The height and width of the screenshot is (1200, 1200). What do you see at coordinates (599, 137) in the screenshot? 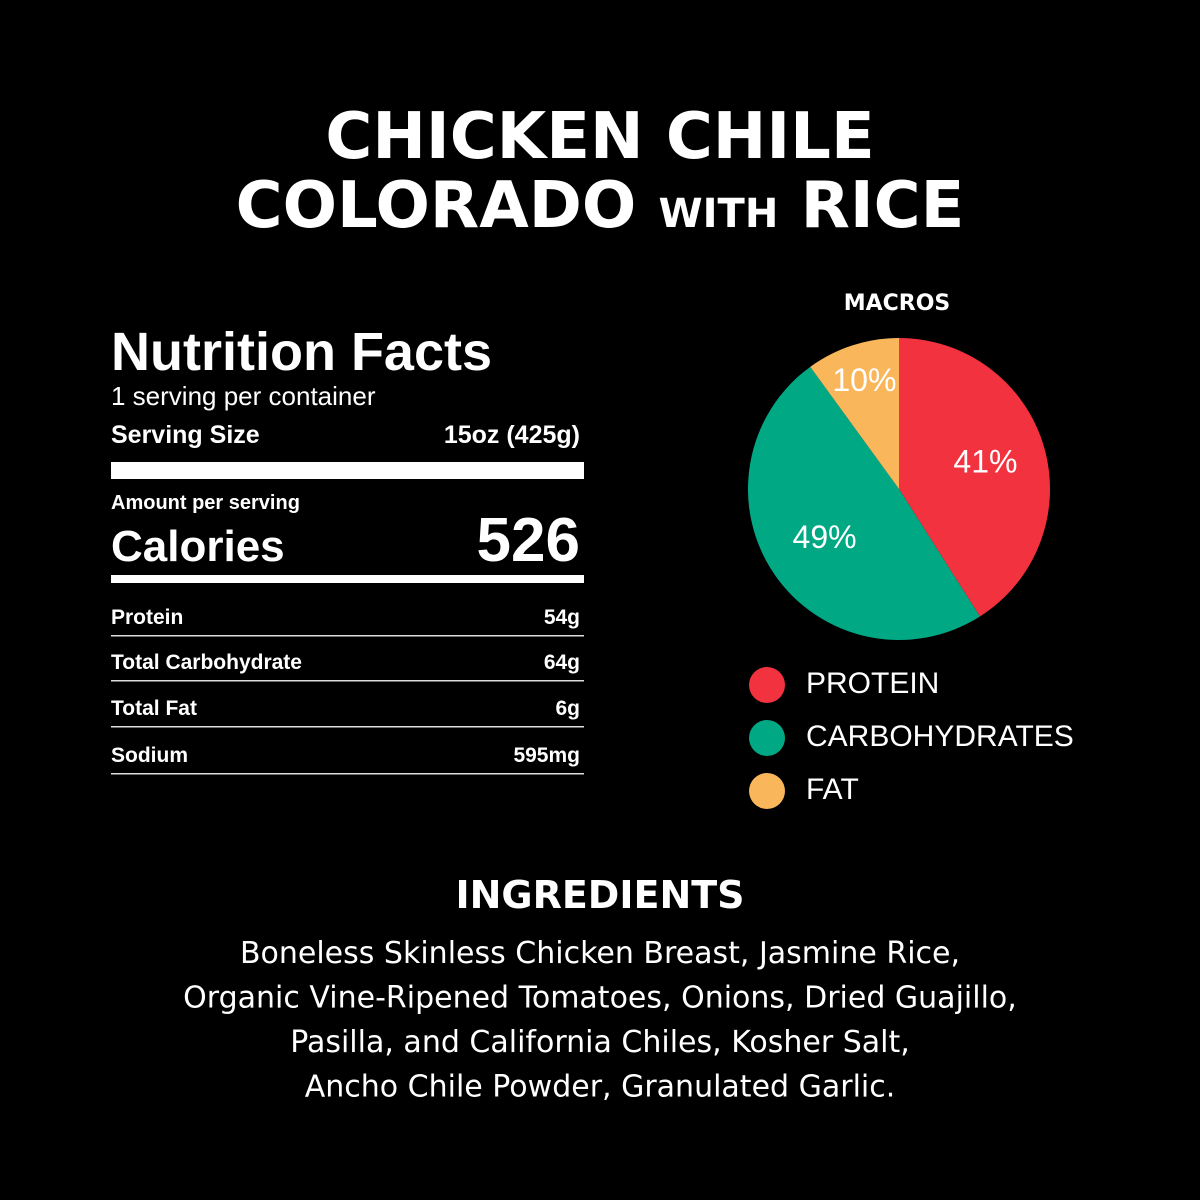
I see `title-line: CHICKEN CHILE` at bounding box center [599, 137].